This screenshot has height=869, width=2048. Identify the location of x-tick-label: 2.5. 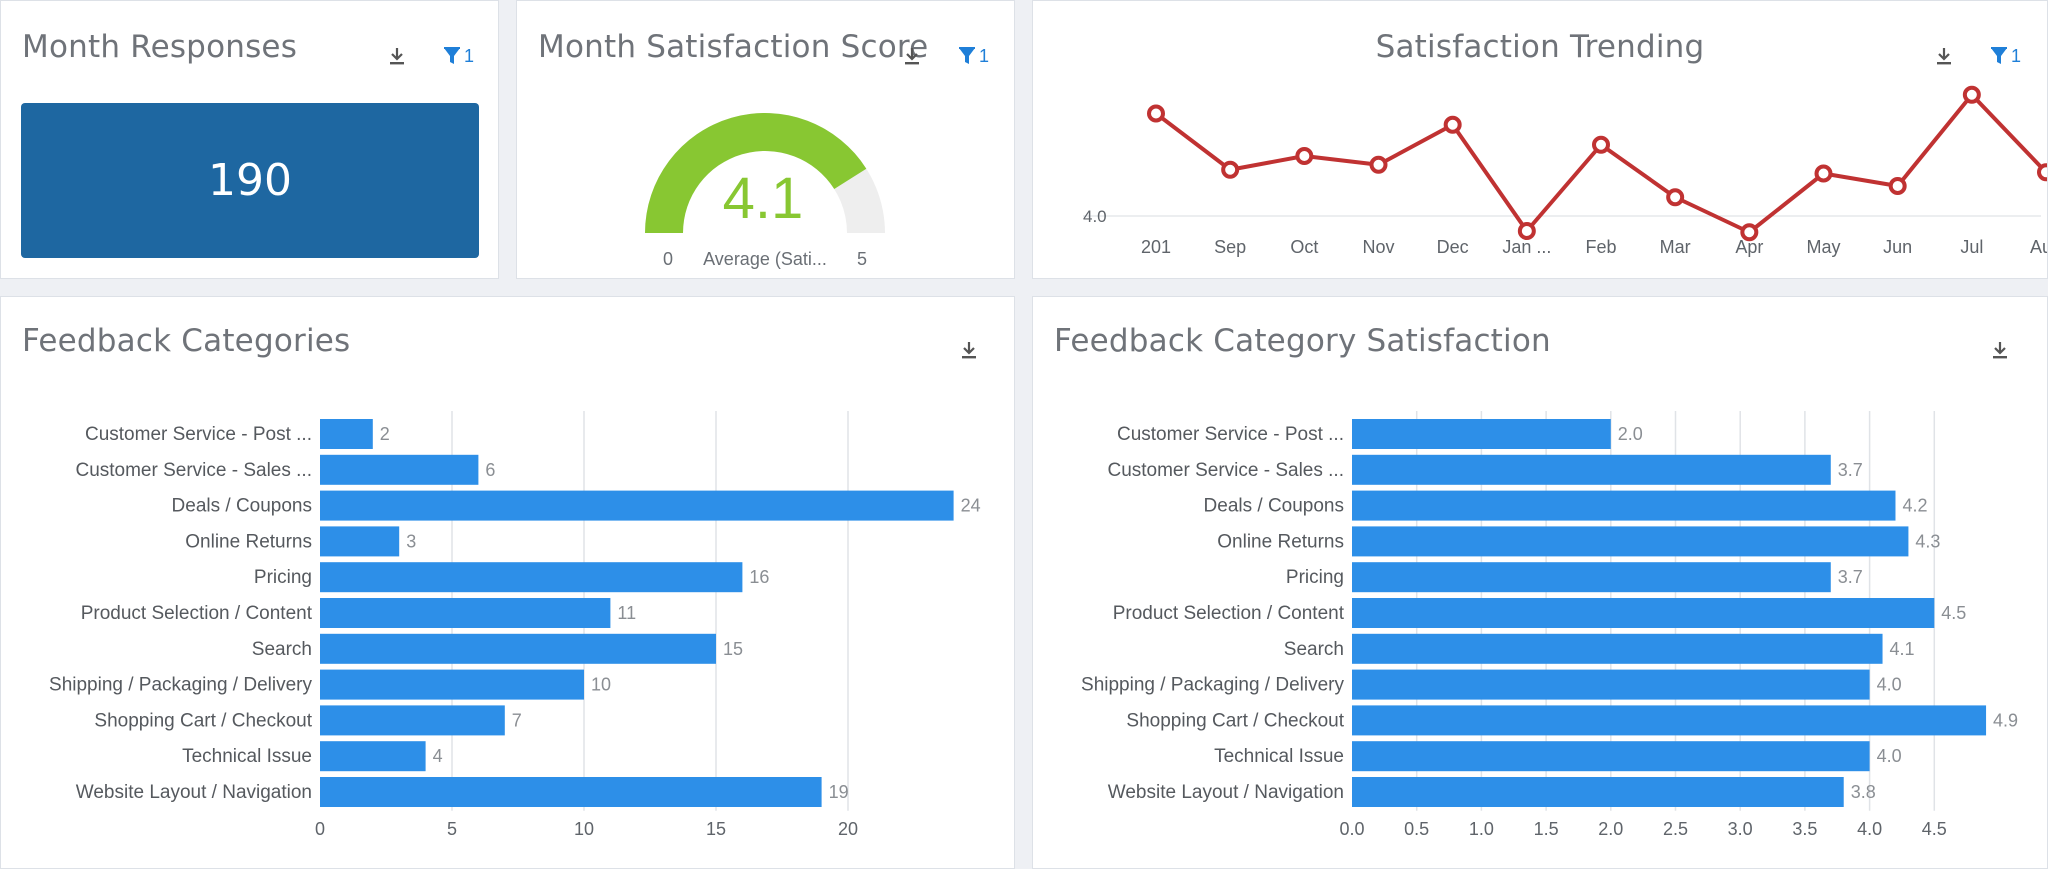
(1675, 829).